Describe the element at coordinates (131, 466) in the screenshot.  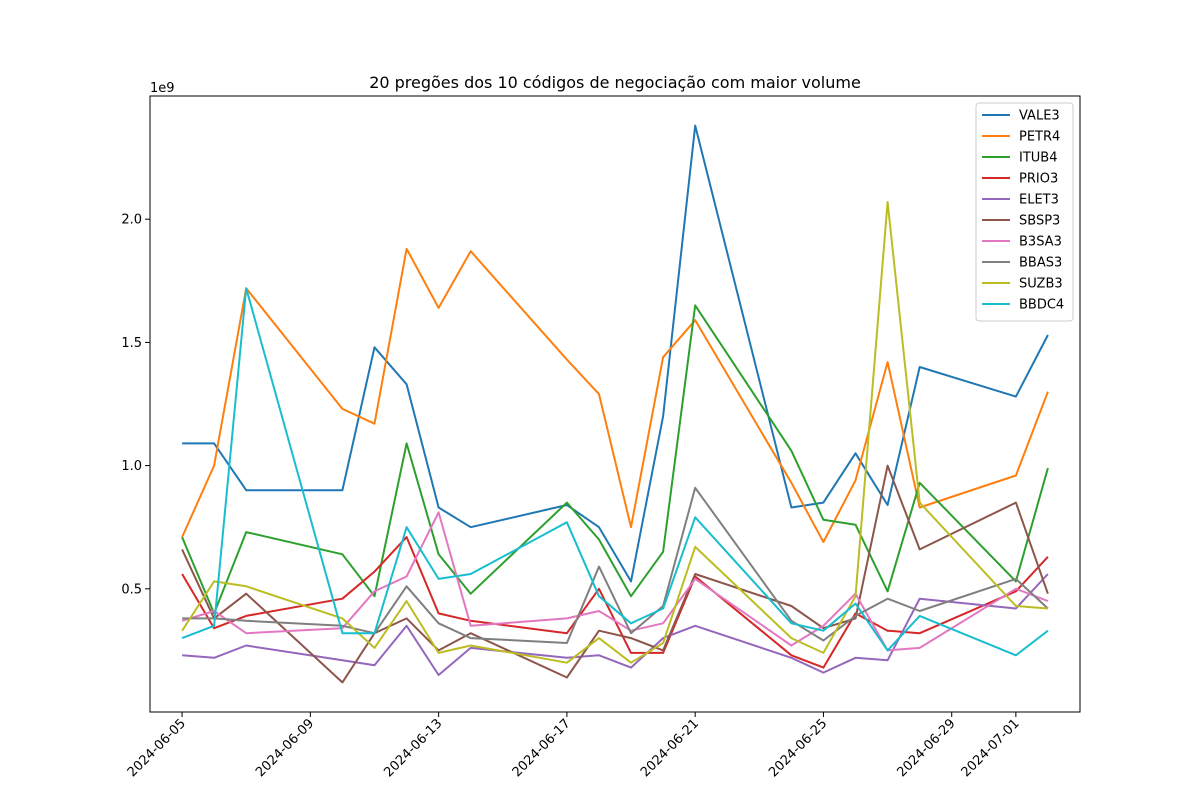
I see `y-tick-label: 1.0` at that location.